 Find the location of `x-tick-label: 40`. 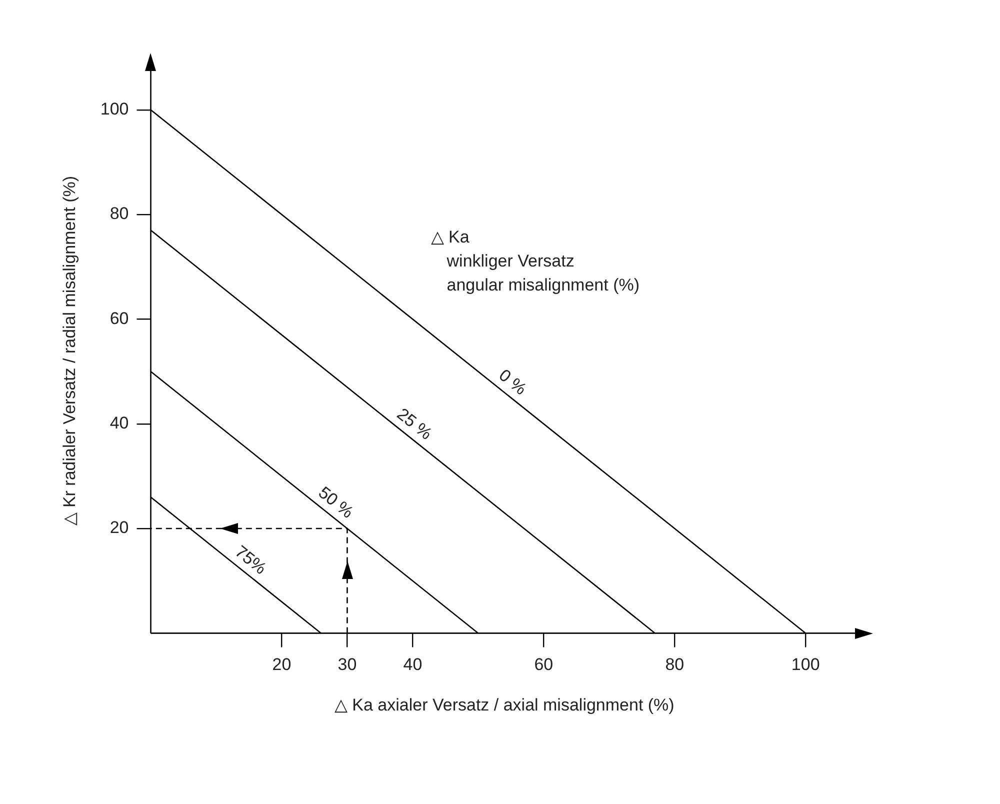

x-tick-label: 40 is located at coordinates (412, 664).